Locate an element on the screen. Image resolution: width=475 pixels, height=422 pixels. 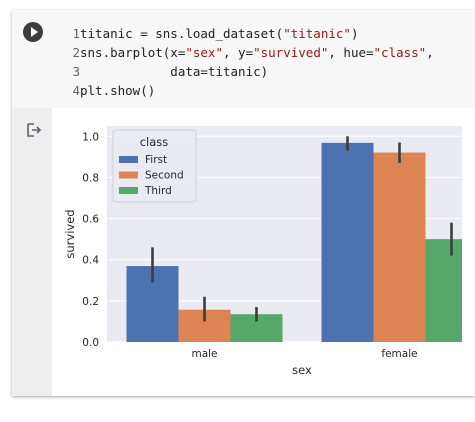
legend-swatch-first is located at coordinates (128, 159).